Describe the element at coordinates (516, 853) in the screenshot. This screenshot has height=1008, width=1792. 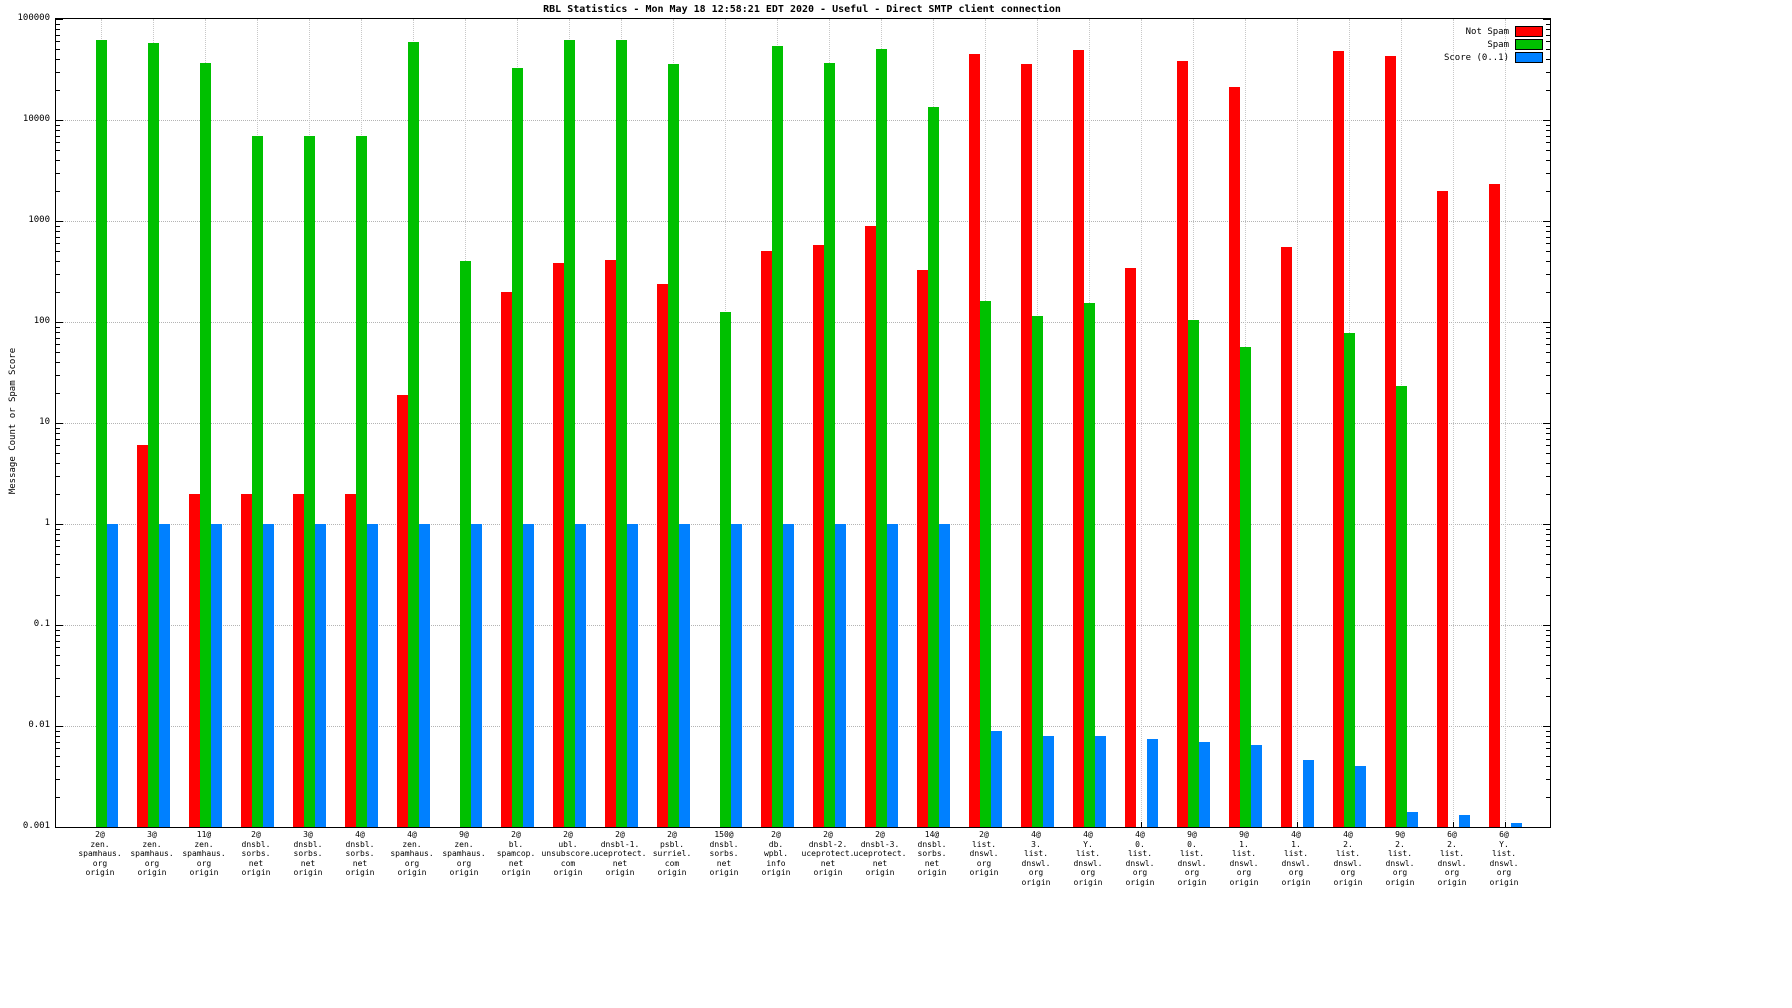
I see `x-category-label: 2@ bl. spamcop. net origin` at that location.